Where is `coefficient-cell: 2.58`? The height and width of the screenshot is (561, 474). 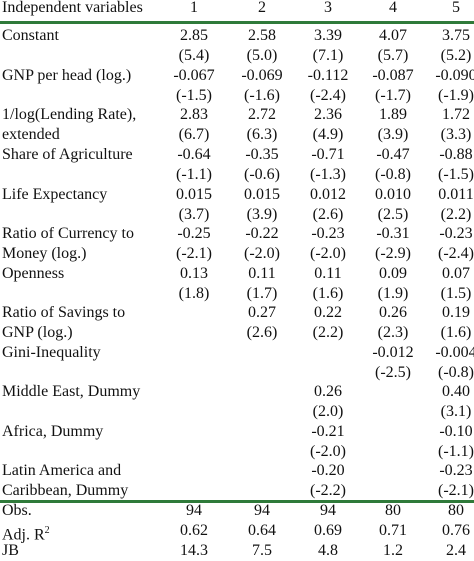 coefficient-cell: 2.58 is located at coordinates (262, 35).